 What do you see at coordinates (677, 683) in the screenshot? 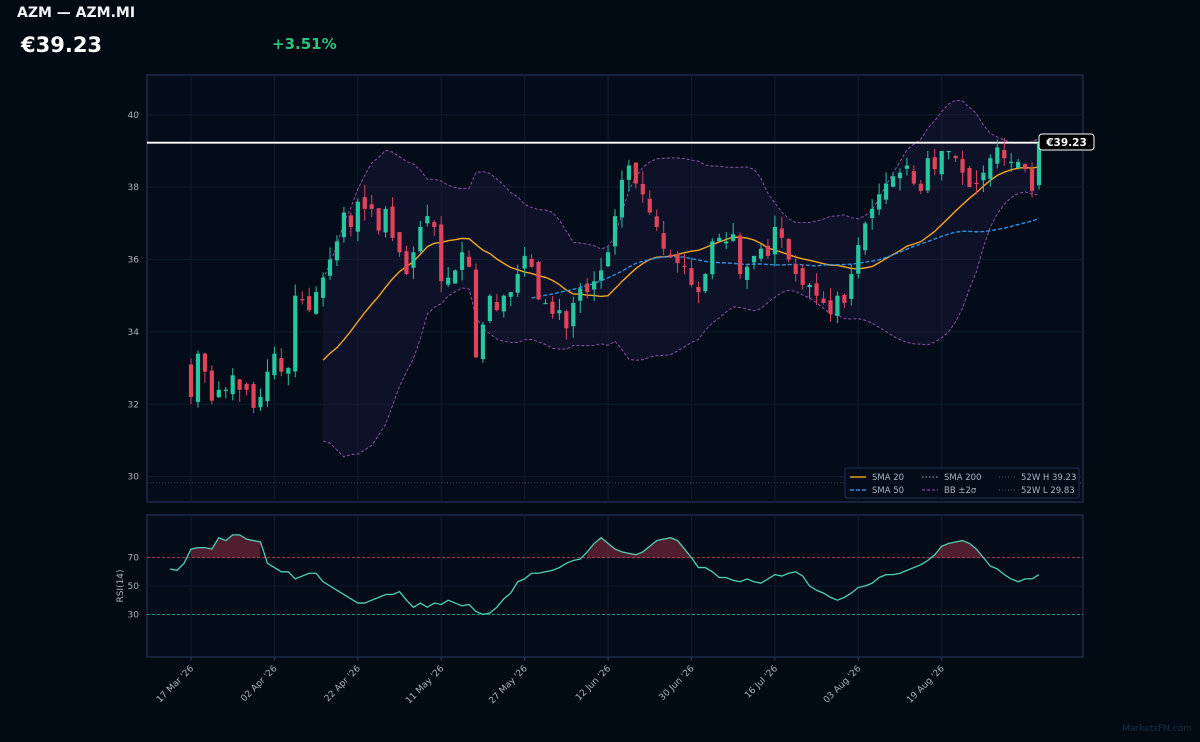
I see `x-tick-label: 30 Jun '26` at bounding box center [677, 683].